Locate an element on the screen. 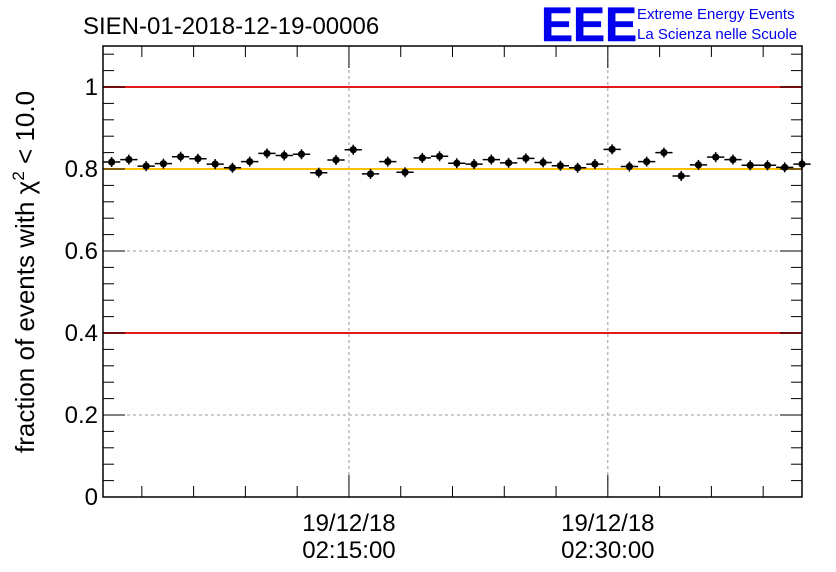 This screenshot has height=572, width=836. logo-line-1: Extreme Energy Events is located at coordinates (716, 14).